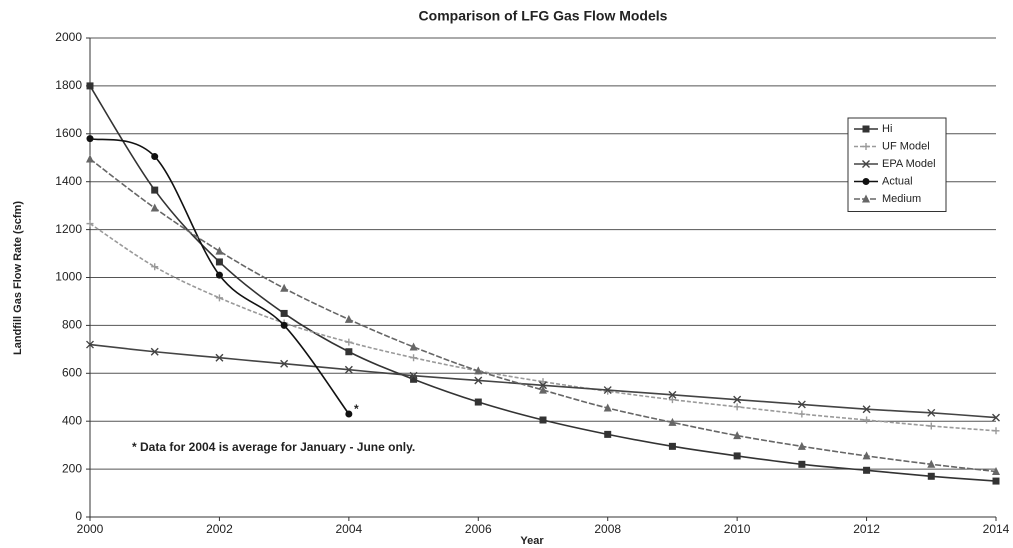 This screenshot has width=1013, height=548. Describe the element at coordinates (68, 181) in the screenshot. I see `y-tick-label: 1400` at that location.